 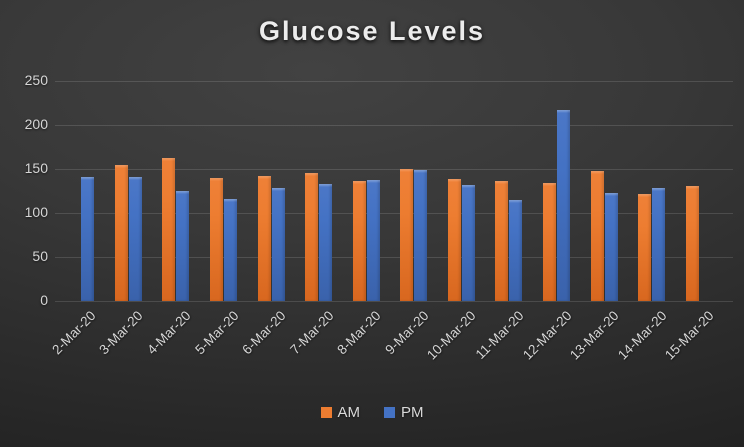 What do you see at coordinates (326, 412) in the screenshot?
I see `am-swatch-icon` at bounding box center [326, 412].